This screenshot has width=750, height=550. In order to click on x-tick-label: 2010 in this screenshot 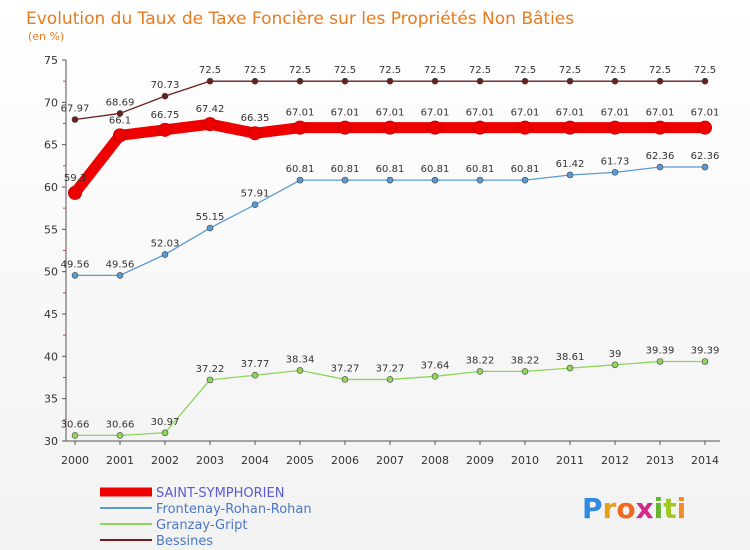, I will do `click(525, 460)`.